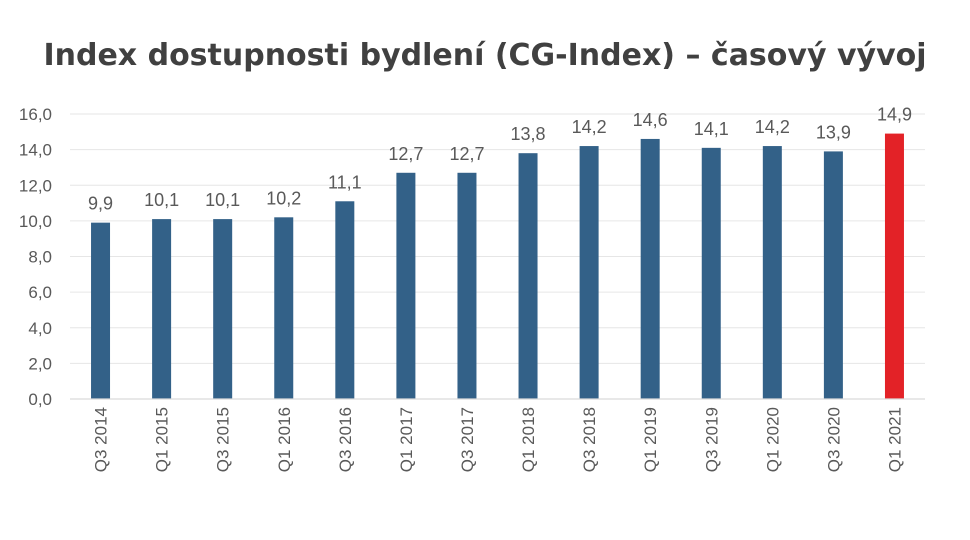  Describe the element at coordinates (772, 439) in the screenshot. I see `x-tick-label: Q1 2020` at that location.